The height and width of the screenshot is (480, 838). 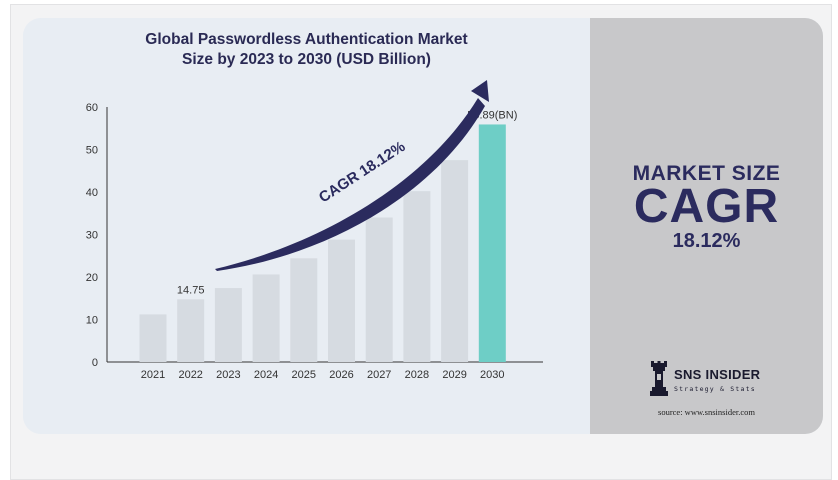 What do you see at coordinates (659, 378) in the screenshot?
I see `chess-rook-icon` at bounding box center [659, 378].